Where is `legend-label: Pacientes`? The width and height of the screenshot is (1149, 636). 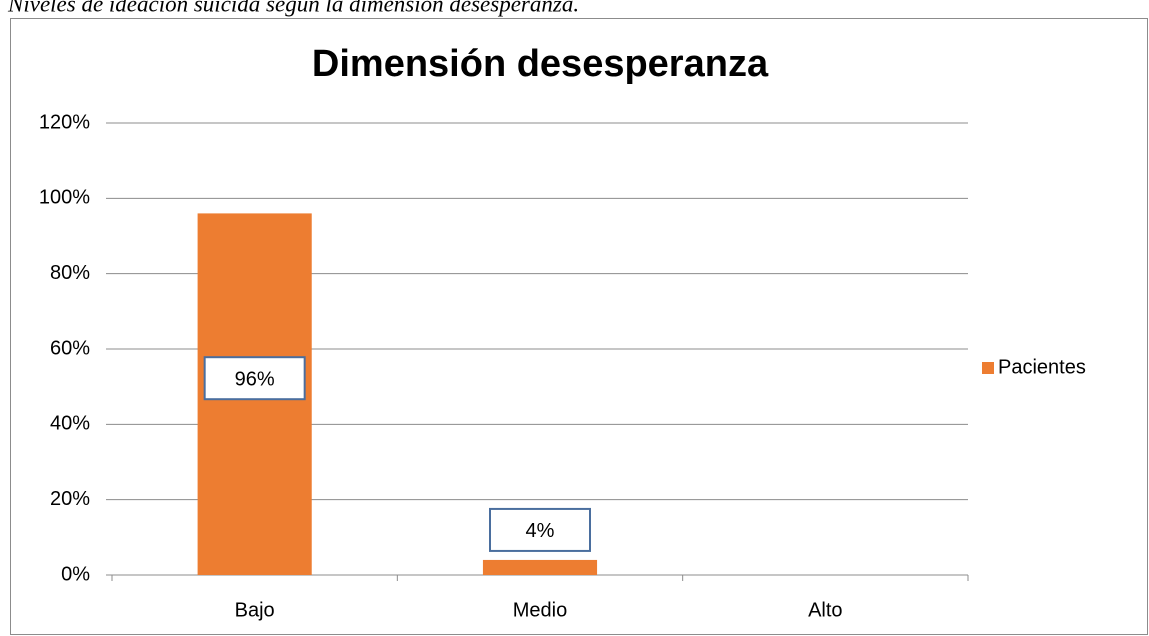
legend-label: Pacientes is located at coordinates (1042, 367).